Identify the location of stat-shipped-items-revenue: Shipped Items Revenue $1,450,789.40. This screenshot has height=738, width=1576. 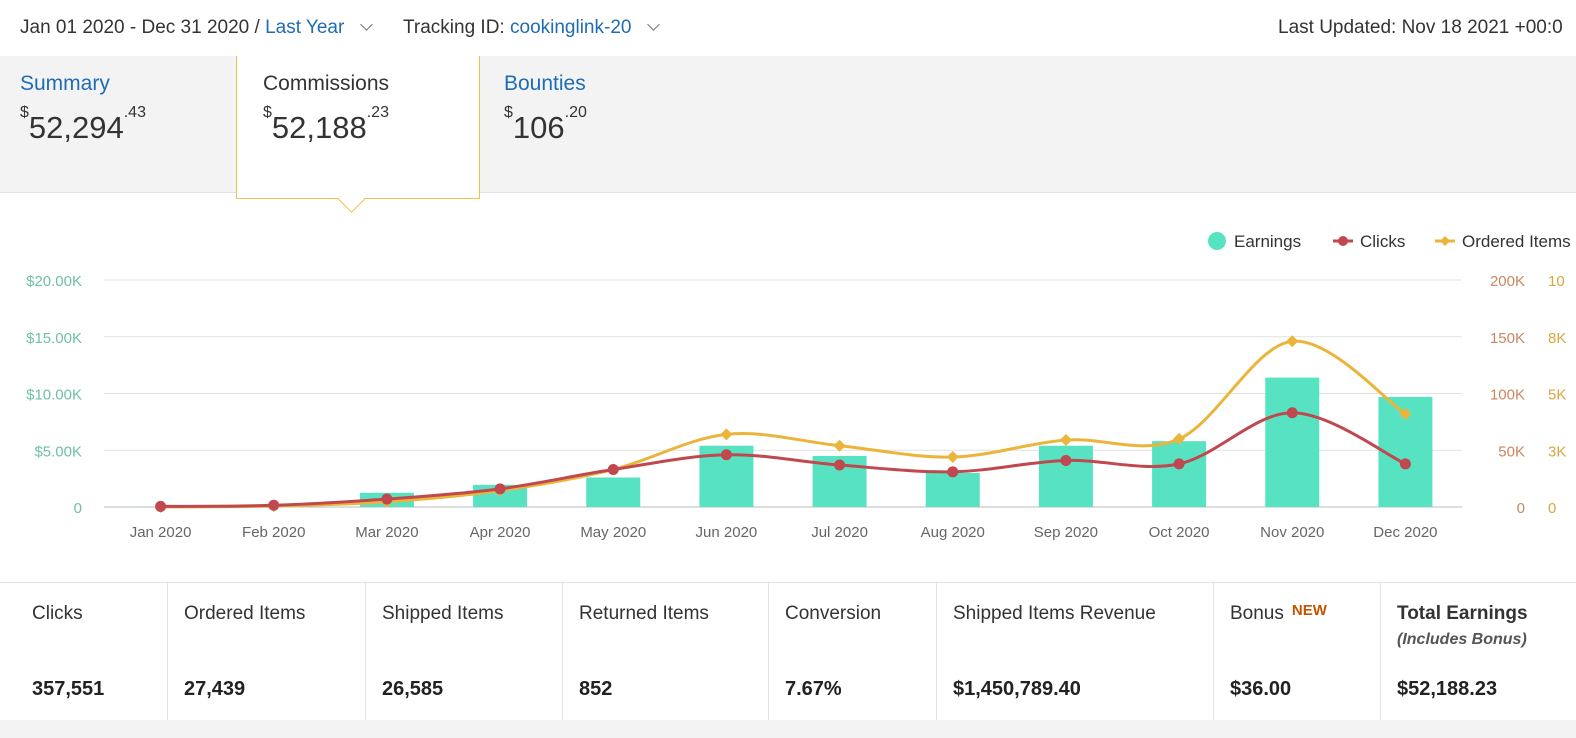
(1075, 652).